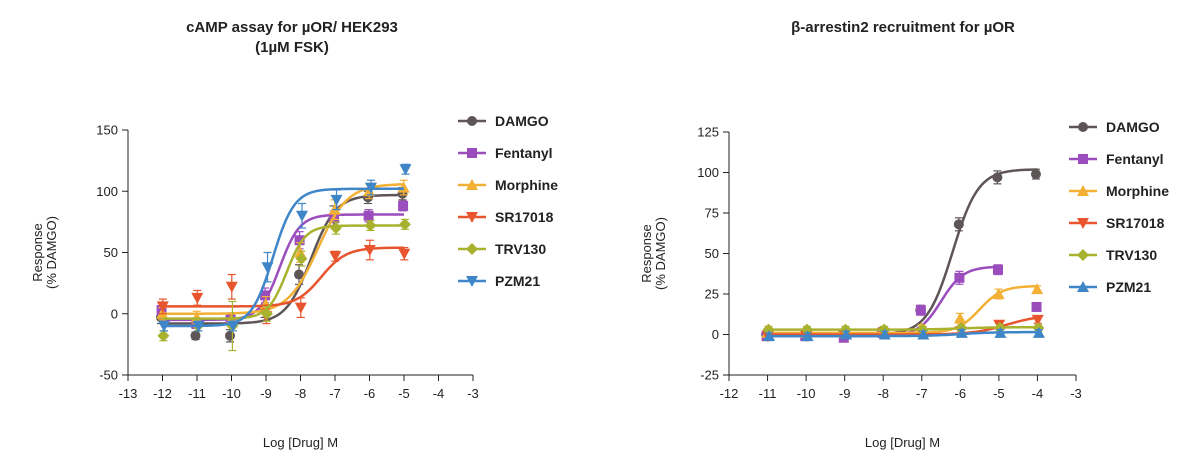 The width and height of the screenshot is (1189, 454). I want to click on x-tick-label: -11, so click(768, 393).